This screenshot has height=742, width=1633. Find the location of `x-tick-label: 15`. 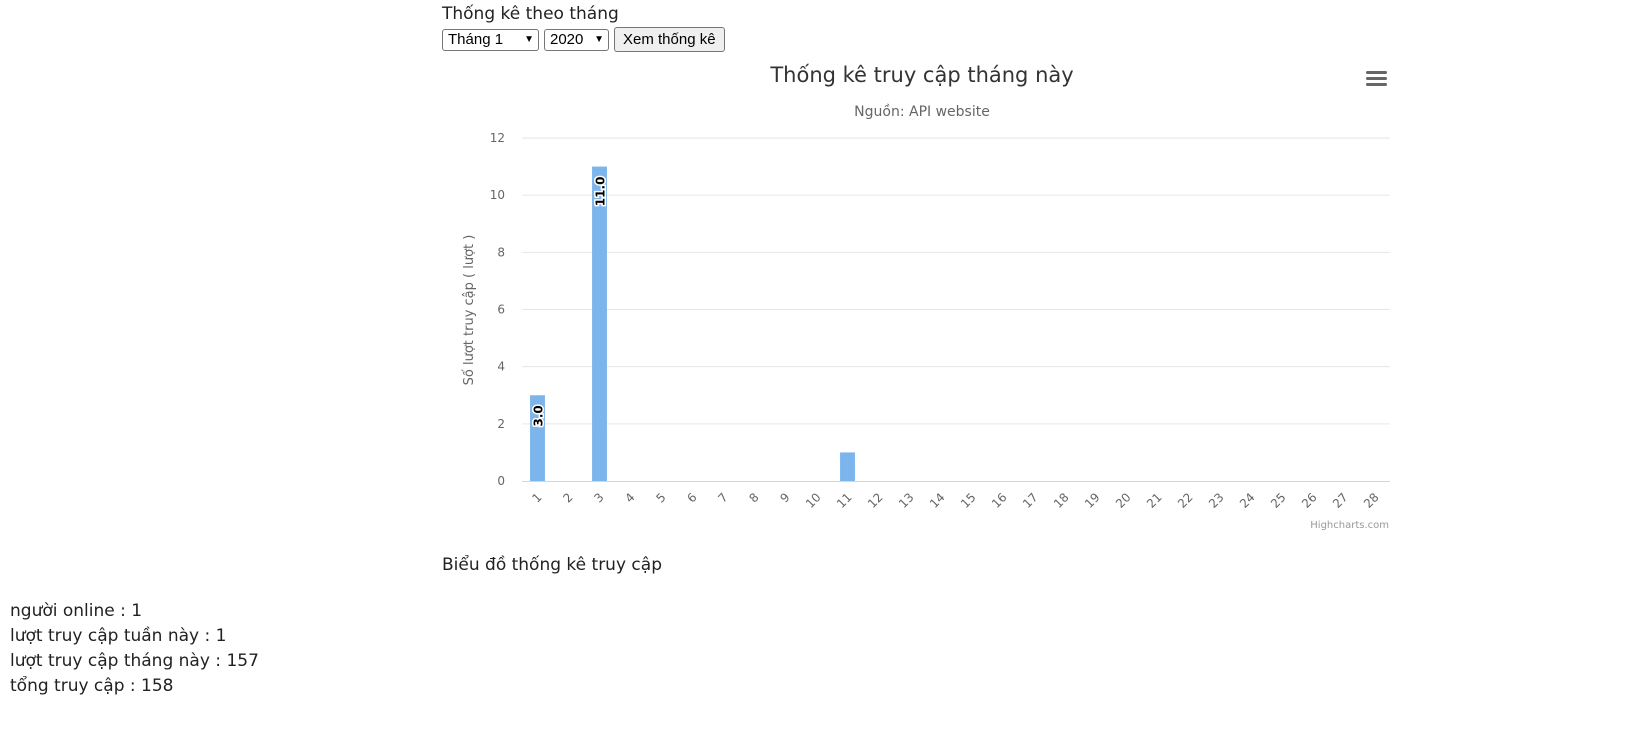

x-tick-label: 15 is located at coordinates (968, 500).